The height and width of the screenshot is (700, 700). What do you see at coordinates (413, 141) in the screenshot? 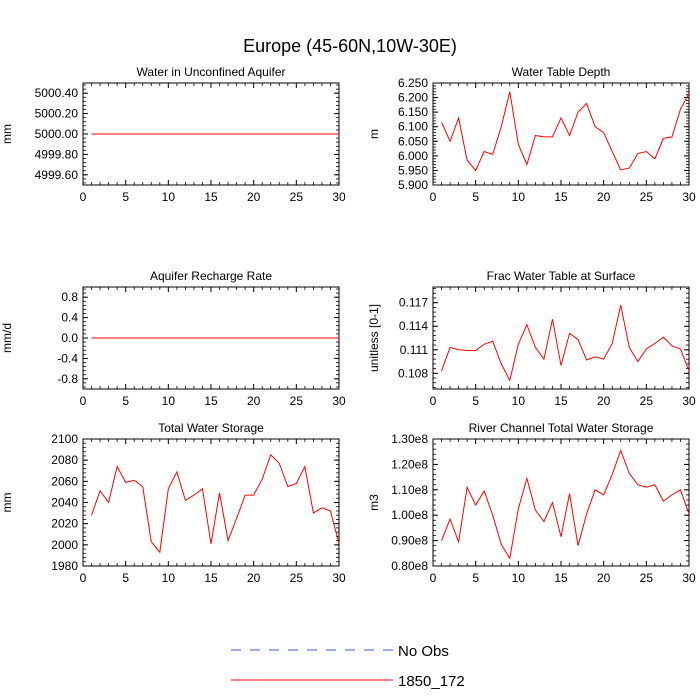
I see `y-tick-label: 6.050` at bounding box center [413, 141].